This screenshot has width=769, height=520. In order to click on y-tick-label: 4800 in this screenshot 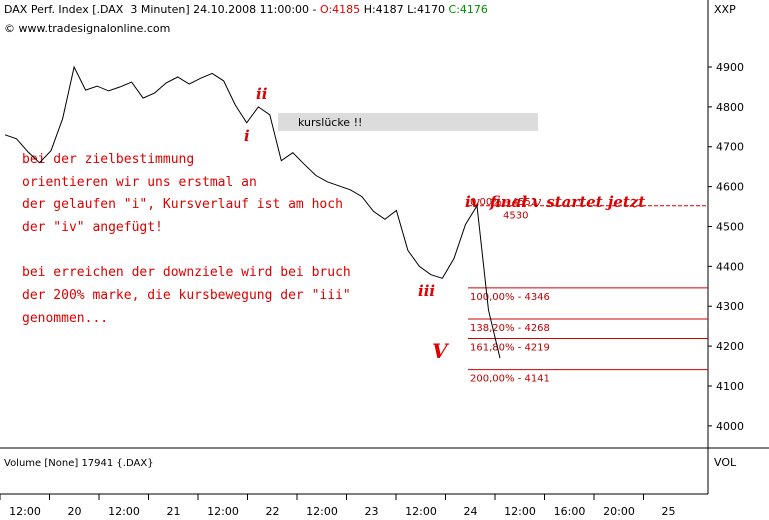, I will do `click(730, 107)`.